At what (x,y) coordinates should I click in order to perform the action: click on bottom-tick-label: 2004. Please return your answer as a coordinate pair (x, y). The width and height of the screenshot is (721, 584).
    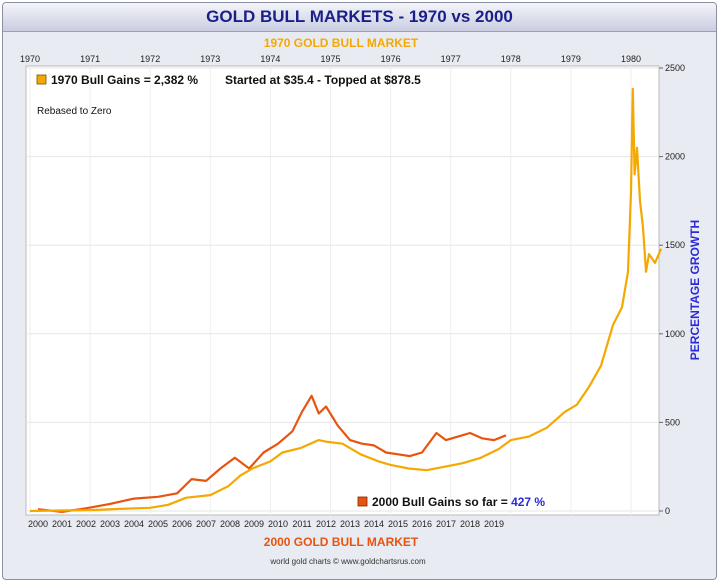
    Looking at the image, I should click on (134, 524).